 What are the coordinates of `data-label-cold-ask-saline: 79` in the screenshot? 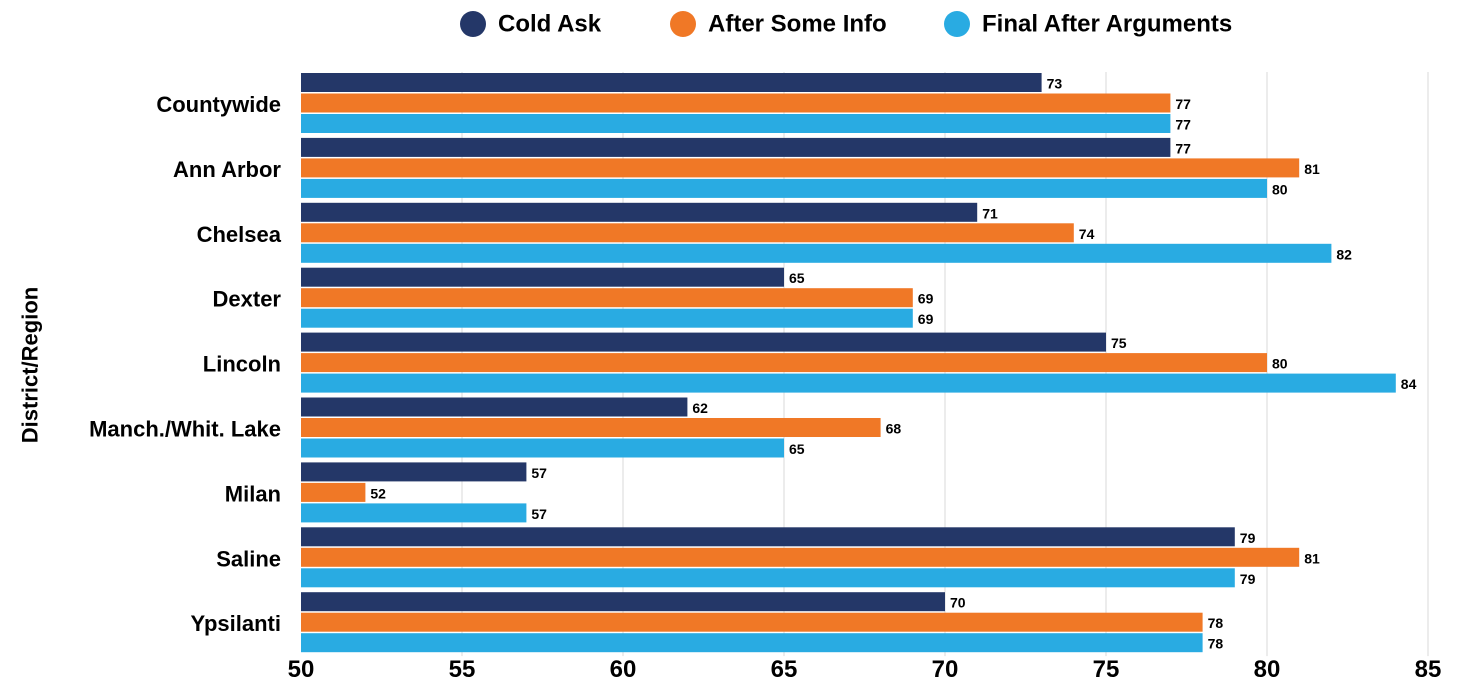 It's located at (1248, 538).